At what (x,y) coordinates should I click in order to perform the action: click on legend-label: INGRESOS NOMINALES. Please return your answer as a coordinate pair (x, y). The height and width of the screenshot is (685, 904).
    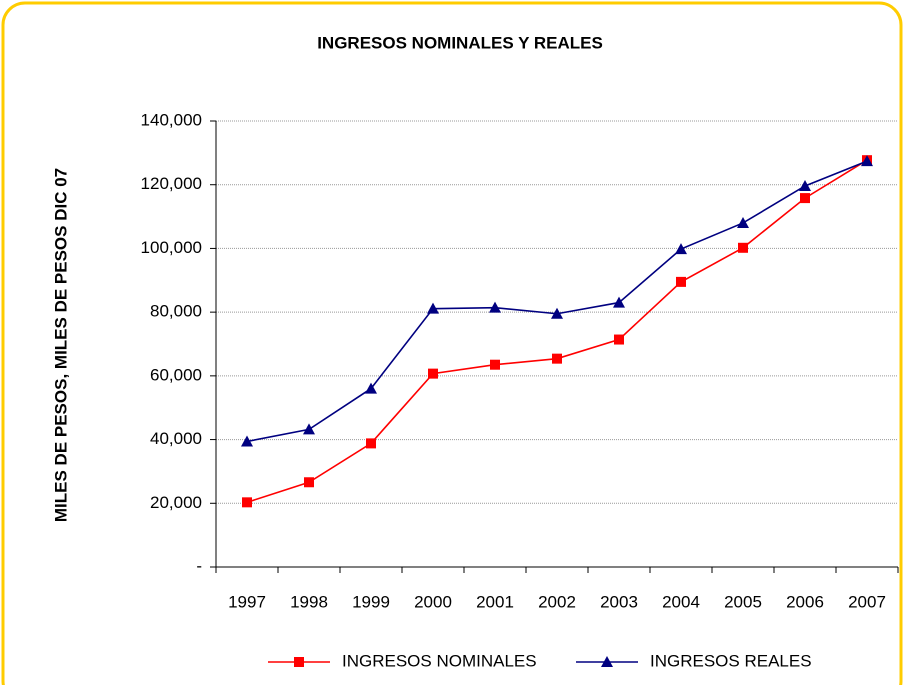
    Looking at the image, I should click on (439, 660).